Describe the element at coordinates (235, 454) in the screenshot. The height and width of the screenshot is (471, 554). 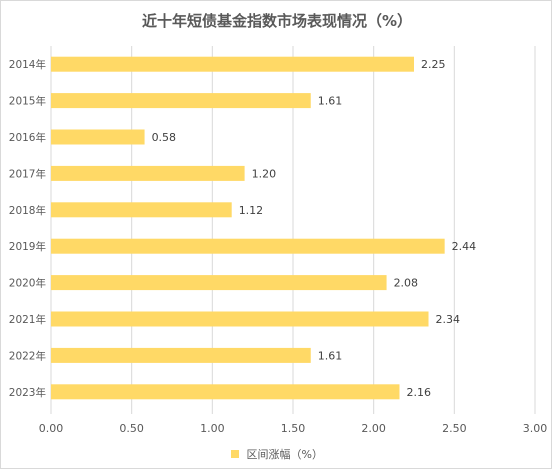
I see `legend-swatch` at that location.